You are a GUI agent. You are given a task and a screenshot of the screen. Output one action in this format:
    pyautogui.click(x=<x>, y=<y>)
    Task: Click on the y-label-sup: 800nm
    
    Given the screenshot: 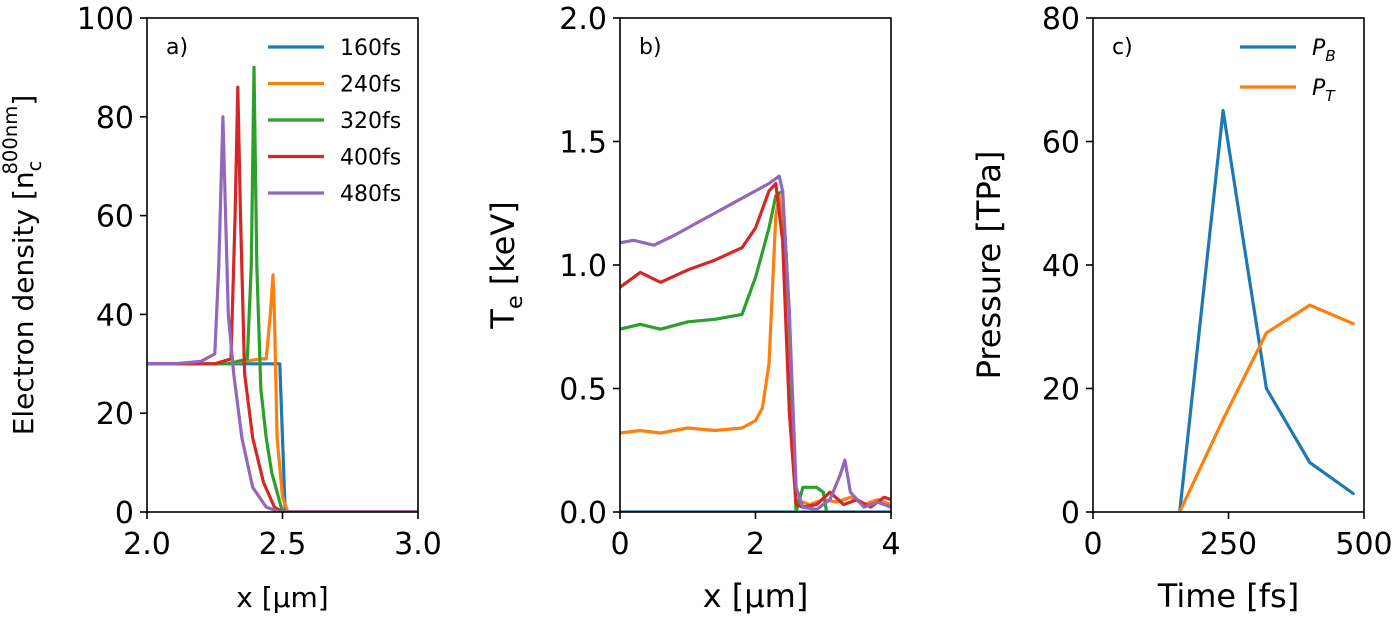 What is the action you would take?
    pyautogui.click(x=11, y=140)
    